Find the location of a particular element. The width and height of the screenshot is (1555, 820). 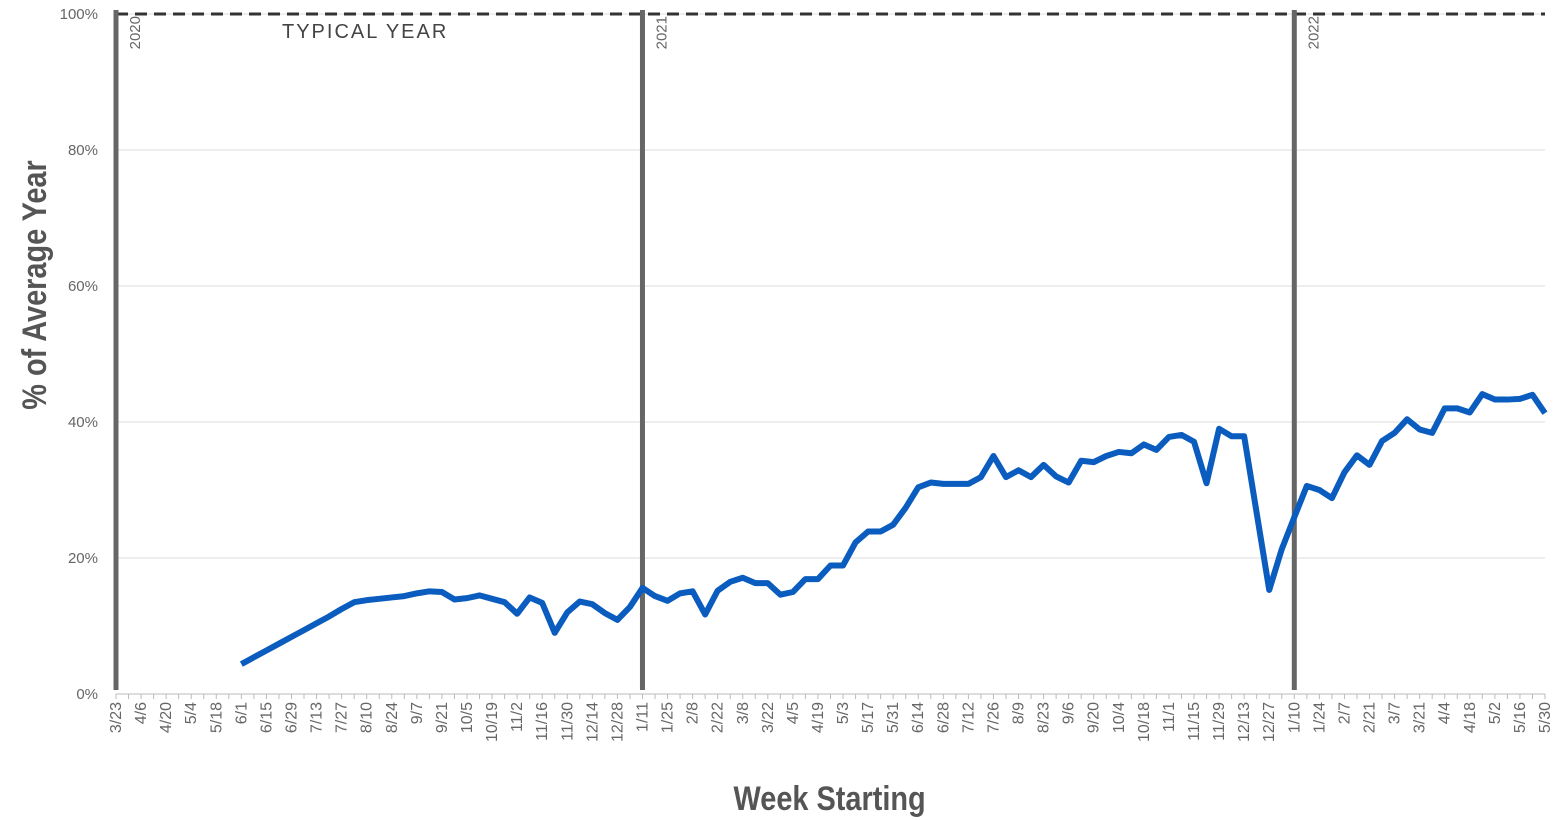

x-tick-label: 3/21 is located at coordinates (1420, 717).